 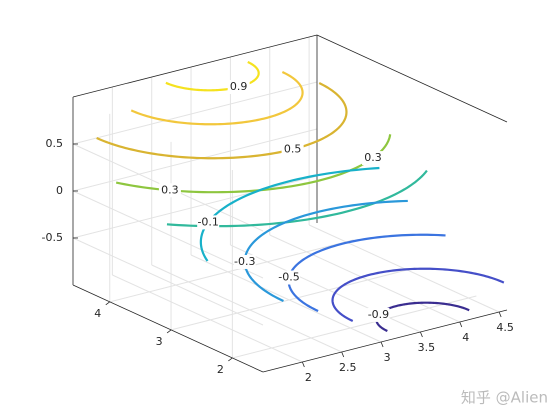 What do you see at coordinates (387, 357) in the screenshot?
I see `x-tick-label: 3` at bounding box center [387, 357].